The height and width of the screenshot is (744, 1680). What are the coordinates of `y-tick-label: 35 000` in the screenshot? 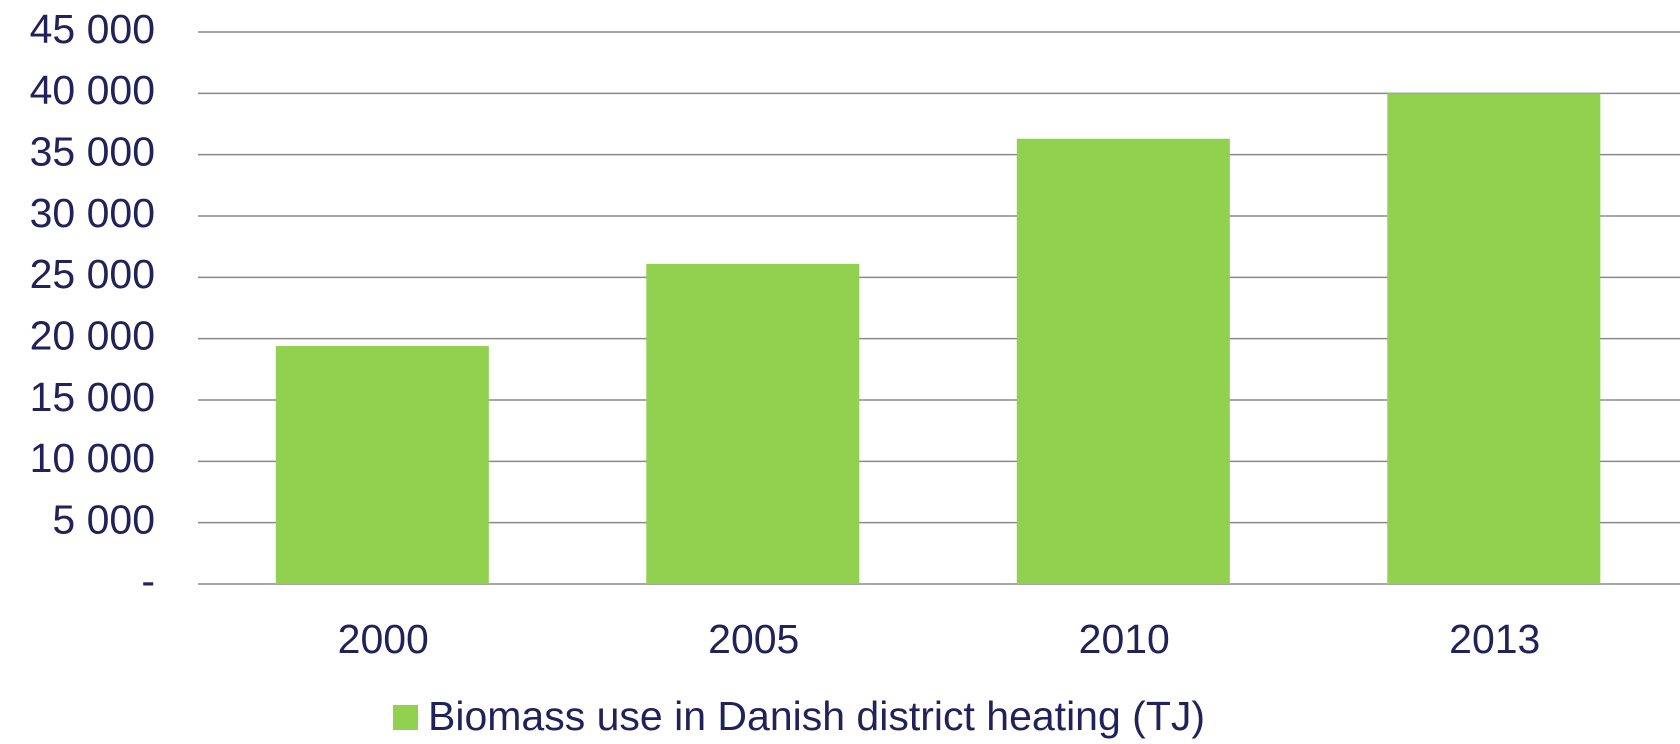 It's located at (92, 151).